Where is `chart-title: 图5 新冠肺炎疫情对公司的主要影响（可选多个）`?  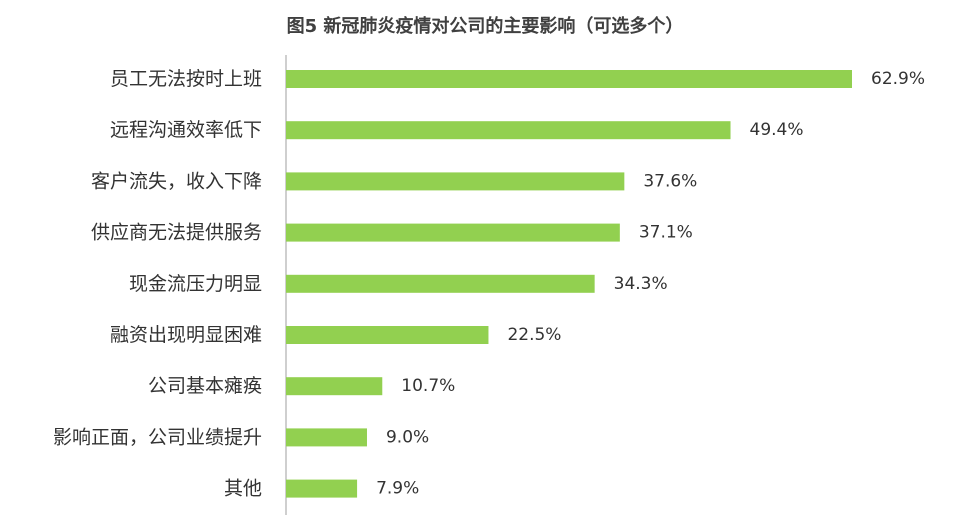
chart-title: 图5 新冠肺炎疫情对公司的主要影响（可选多个） is located at coordinates (485, 26).